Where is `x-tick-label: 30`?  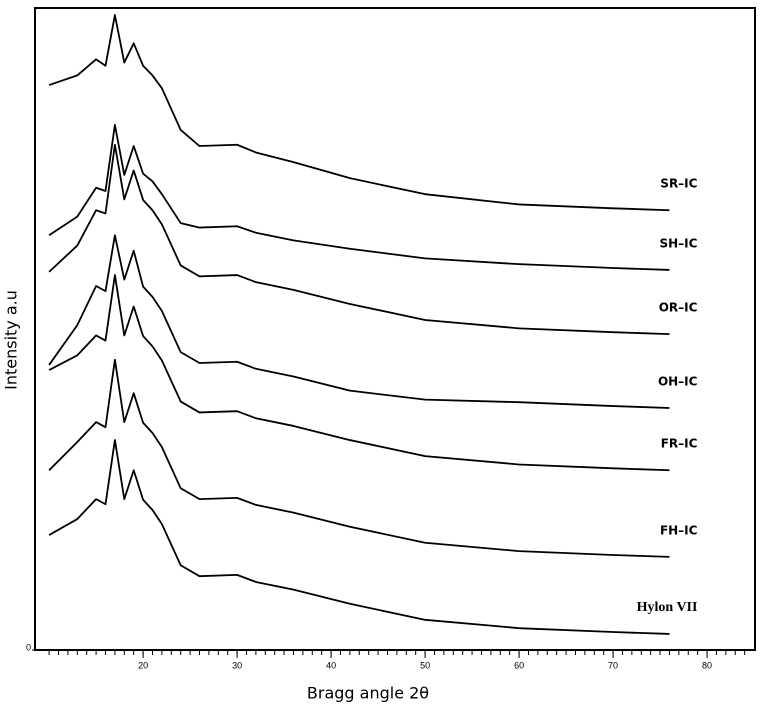 x-tick-label: 30 is located at coordinates (237, 665).